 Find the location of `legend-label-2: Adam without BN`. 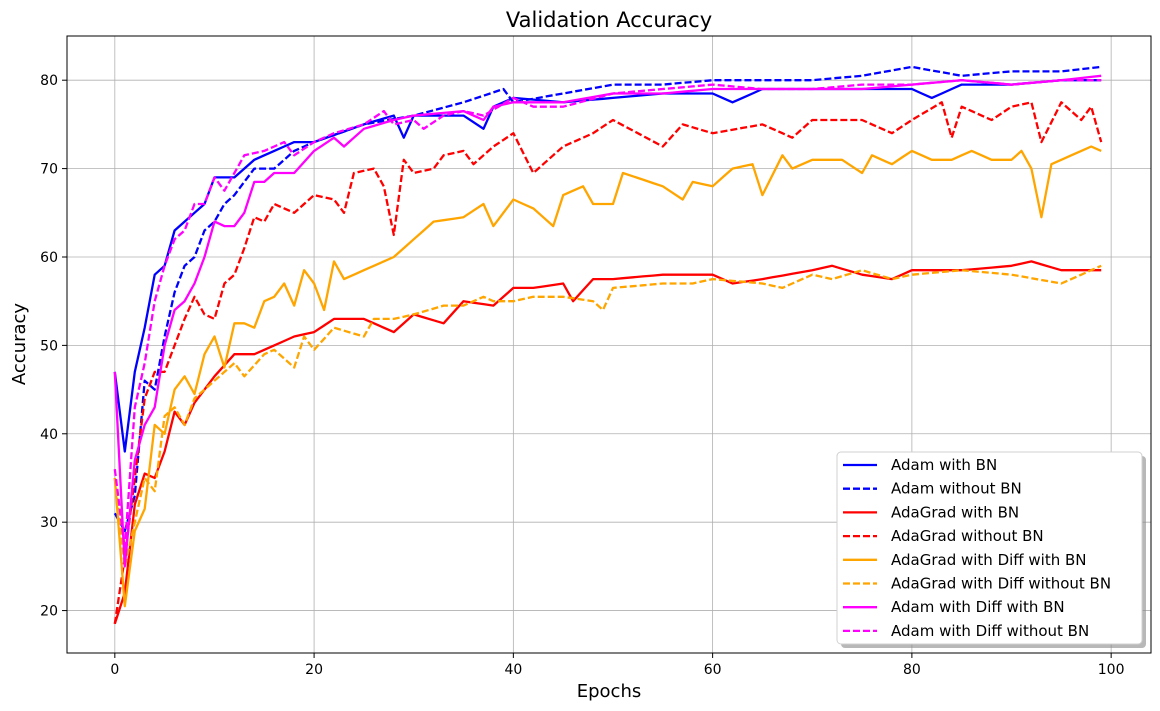

legend-label-2: Adam without BN is located at coordinates (956, 489).